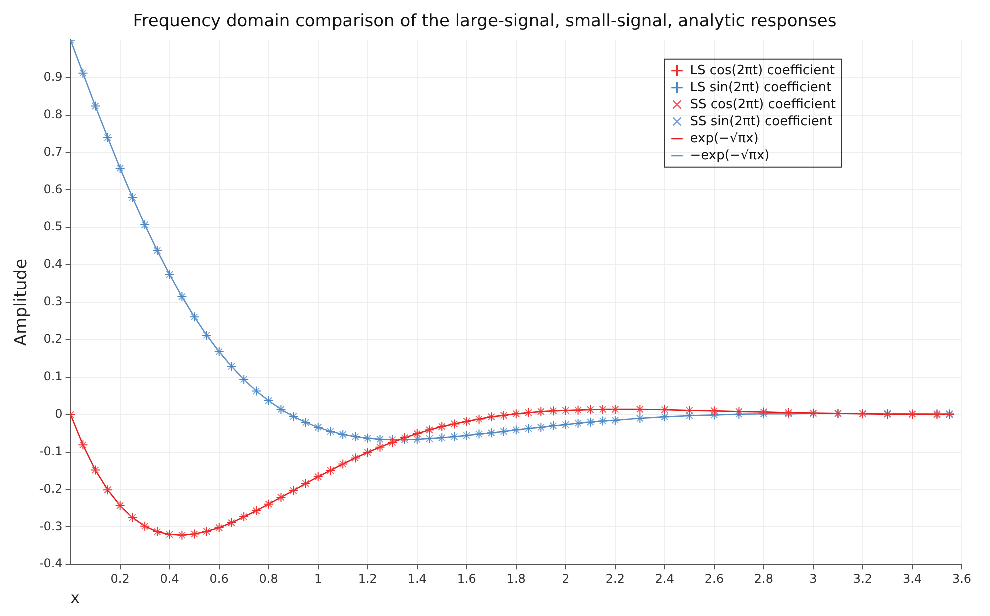 This screenshot has width=990, height=616. What do you see at coordinates (51, 526) in the screenshot?
I see `y-tick-label: -0.3` at bounding box center [51, 526].